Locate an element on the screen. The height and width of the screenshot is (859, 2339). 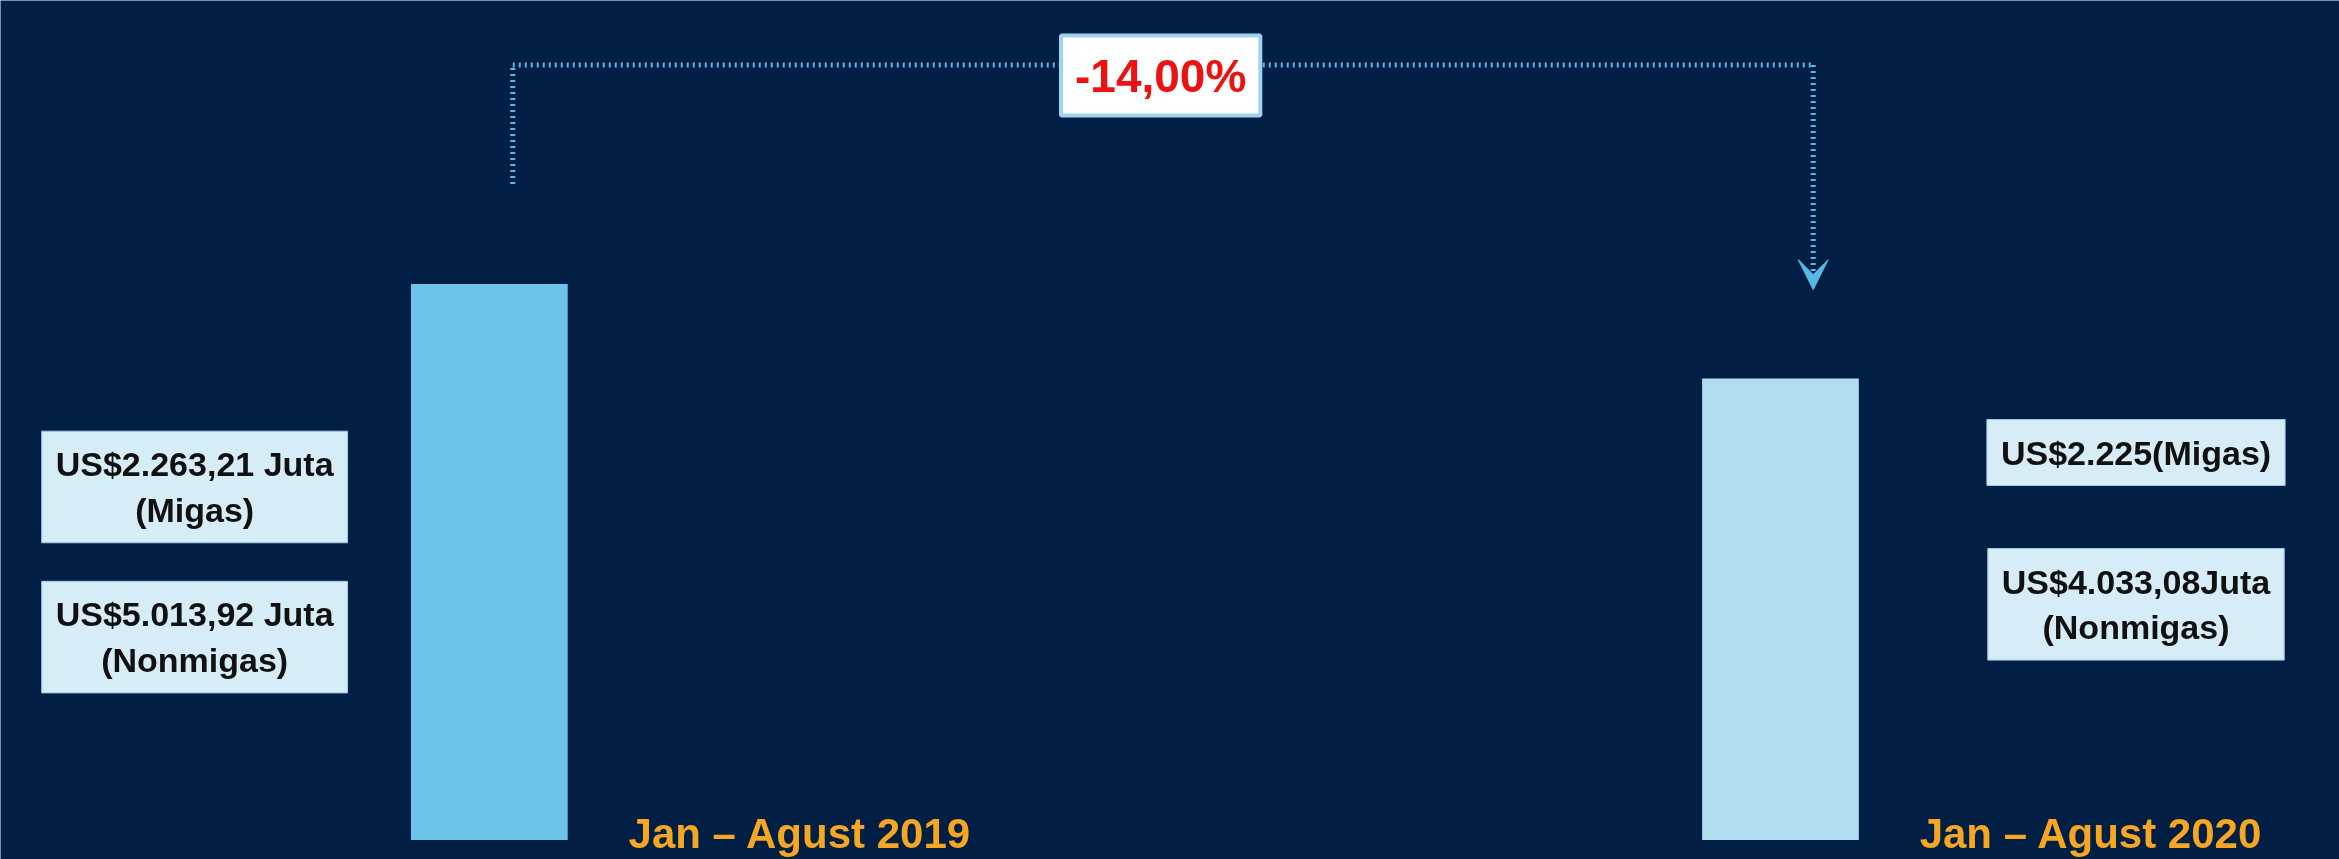
annotation: US$2.263,21 Juta (Migas) is located at coordinates (195, 487).